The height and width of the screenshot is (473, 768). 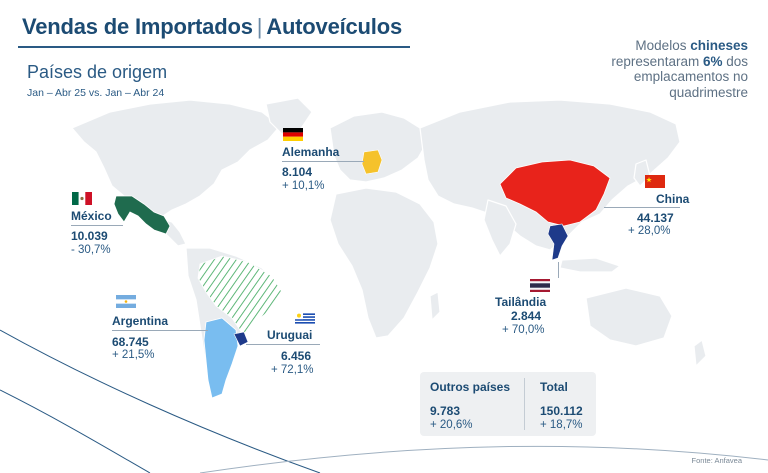 I want to click on title-sub: Autoveículos, so click(x=334, y=26).